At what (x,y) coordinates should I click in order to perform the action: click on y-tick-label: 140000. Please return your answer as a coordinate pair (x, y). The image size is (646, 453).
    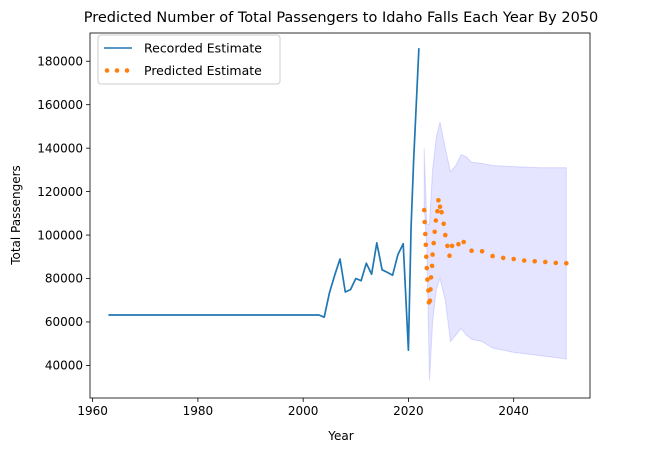
    Looking at the image, I should click on (60, 148).